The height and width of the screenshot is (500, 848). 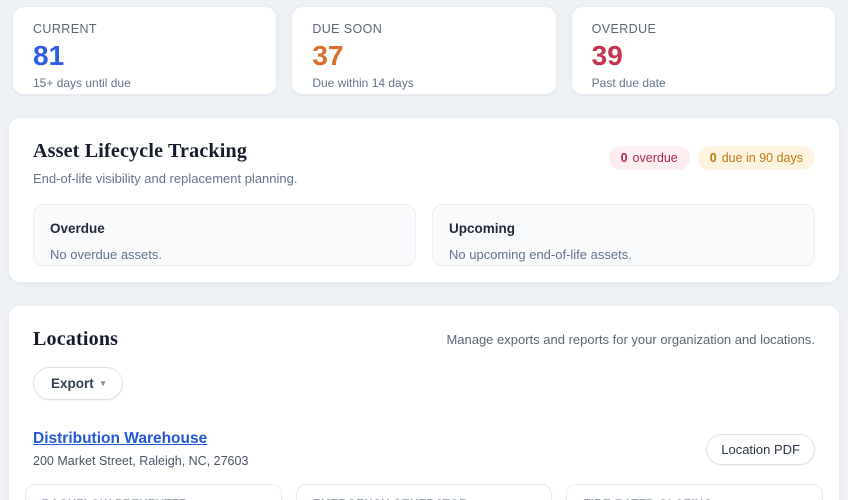 I want to click on section-title: Asset Lifecycle Tracking, so click(x=140, y=151).